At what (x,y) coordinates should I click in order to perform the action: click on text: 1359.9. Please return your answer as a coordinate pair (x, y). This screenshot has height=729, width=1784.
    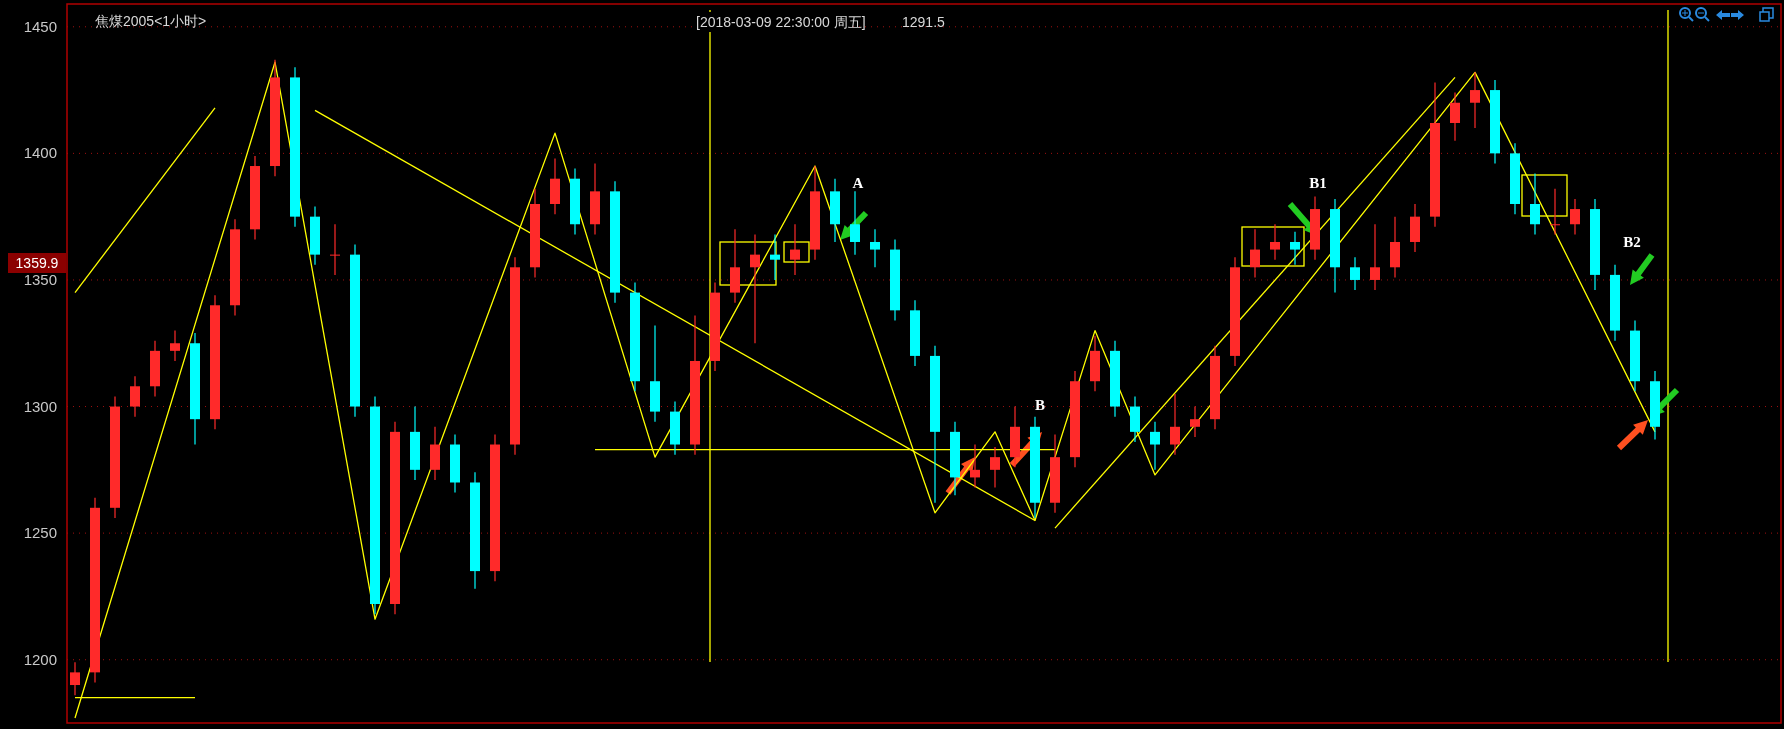
    Looking at the image, I should click on (37, 263).